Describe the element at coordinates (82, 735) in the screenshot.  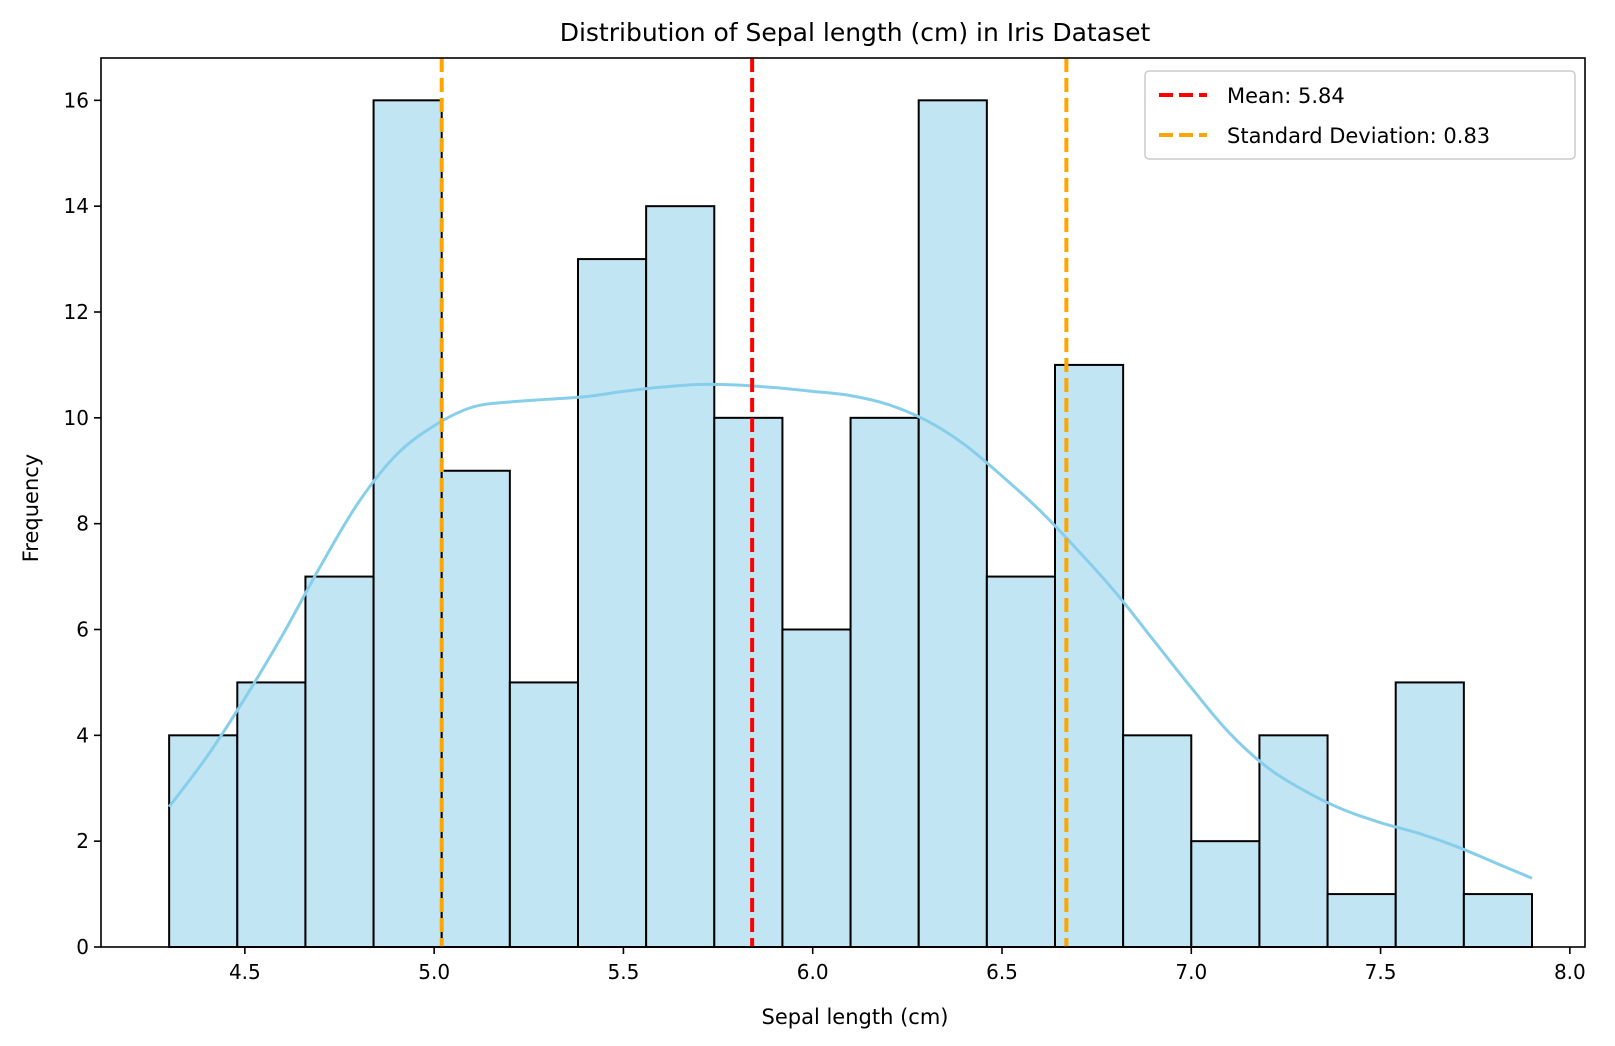
I see `y-tick-label: 4` at that location.